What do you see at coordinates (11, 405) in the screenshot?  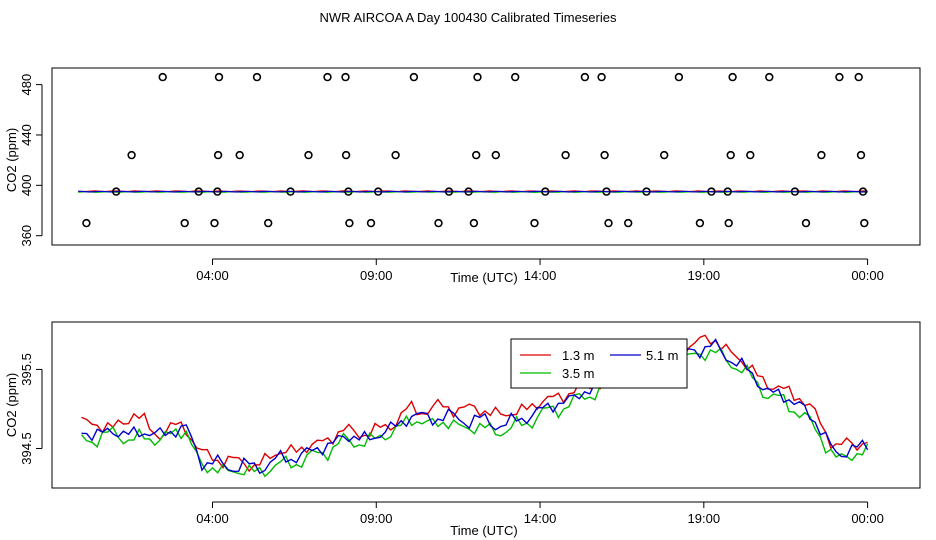 I see `bottom-y-label: CO2 (ppm)` at bounding box center [11, 405].